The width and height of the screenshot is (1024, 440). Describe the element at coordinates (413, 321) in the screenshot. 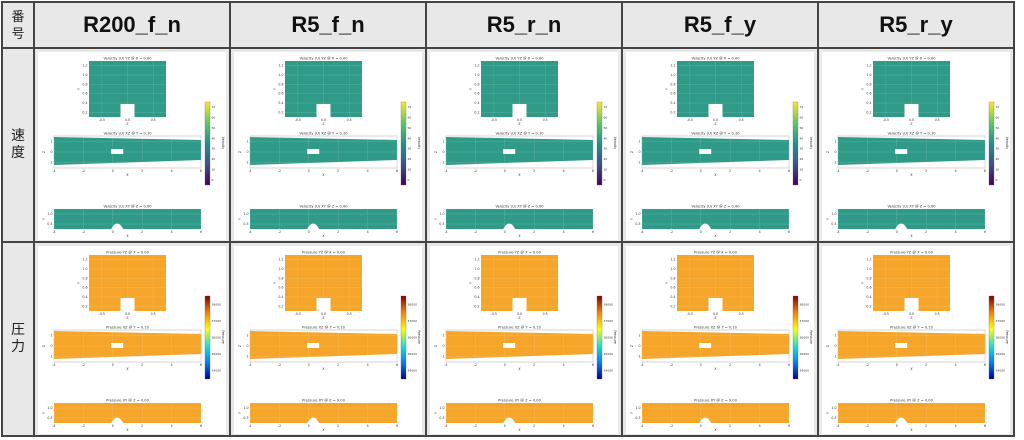

I see `colorbar-tick-label: 37000` at that location.